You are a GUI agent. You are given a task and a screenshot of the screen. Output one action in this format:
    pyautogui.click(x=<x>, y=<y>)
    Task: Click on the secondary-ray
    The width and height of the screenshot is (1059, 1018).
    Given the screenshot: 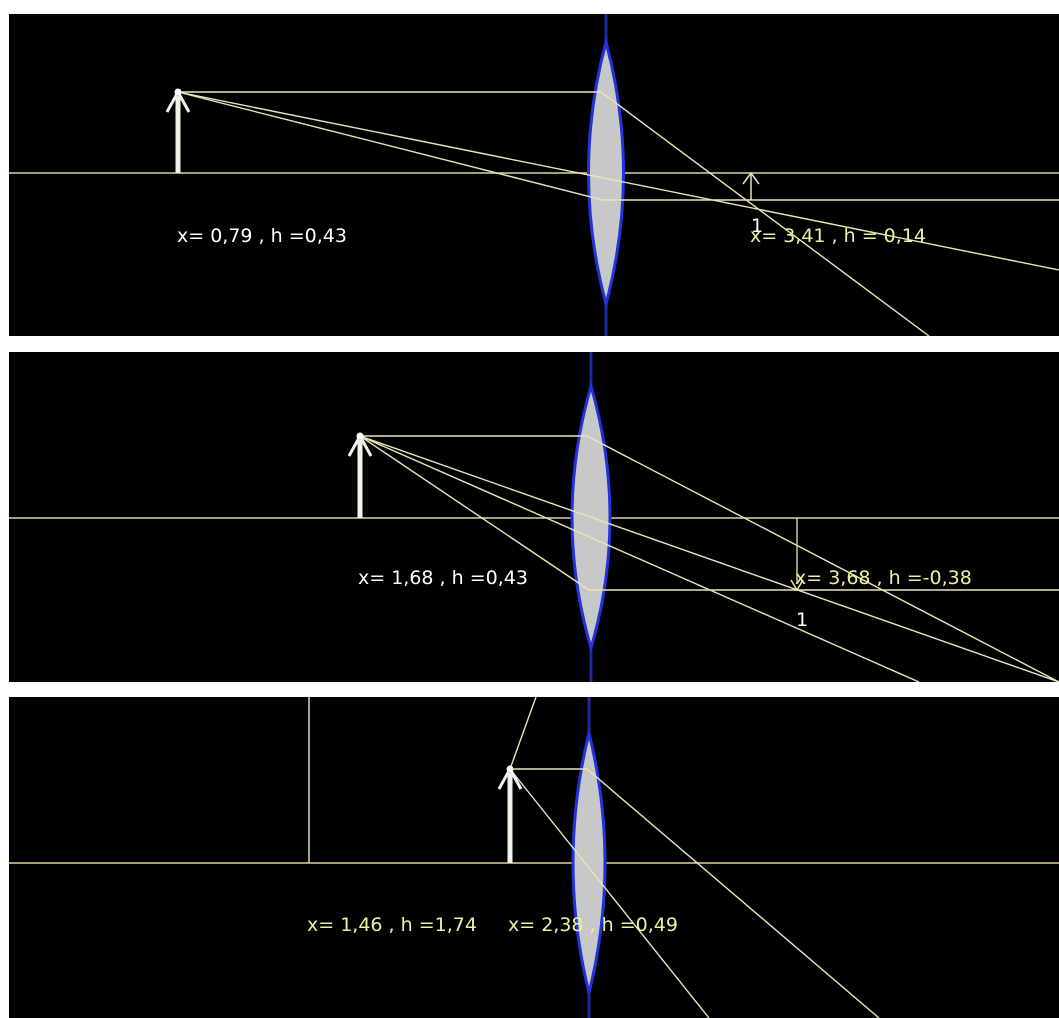 What is the action you would take?
    pyautogui.click(x=639, y=558)
    